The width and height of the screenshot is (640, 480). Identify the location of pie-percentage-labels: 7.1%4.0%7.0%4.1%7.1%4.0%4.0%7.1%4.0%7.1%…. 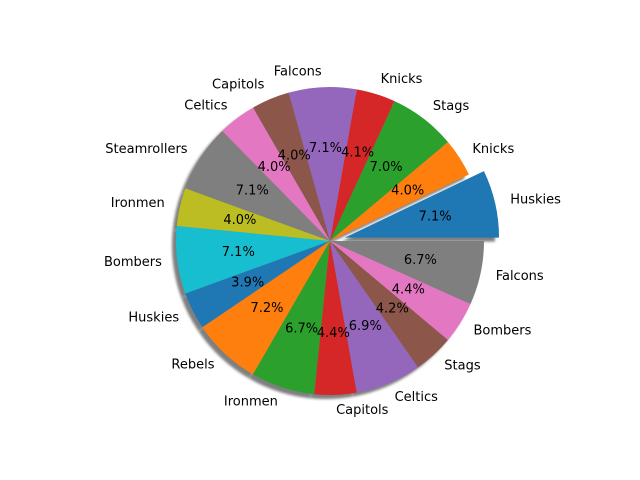
(337, 241).